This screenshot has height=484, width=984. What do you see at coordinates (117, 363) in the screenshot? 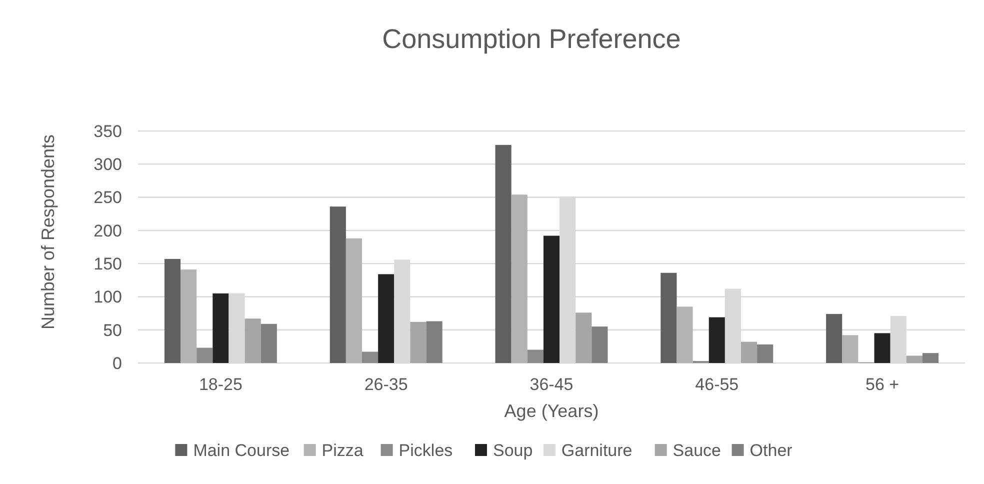
I see `y-tick-label: 0` at bounding box center [117, 363].